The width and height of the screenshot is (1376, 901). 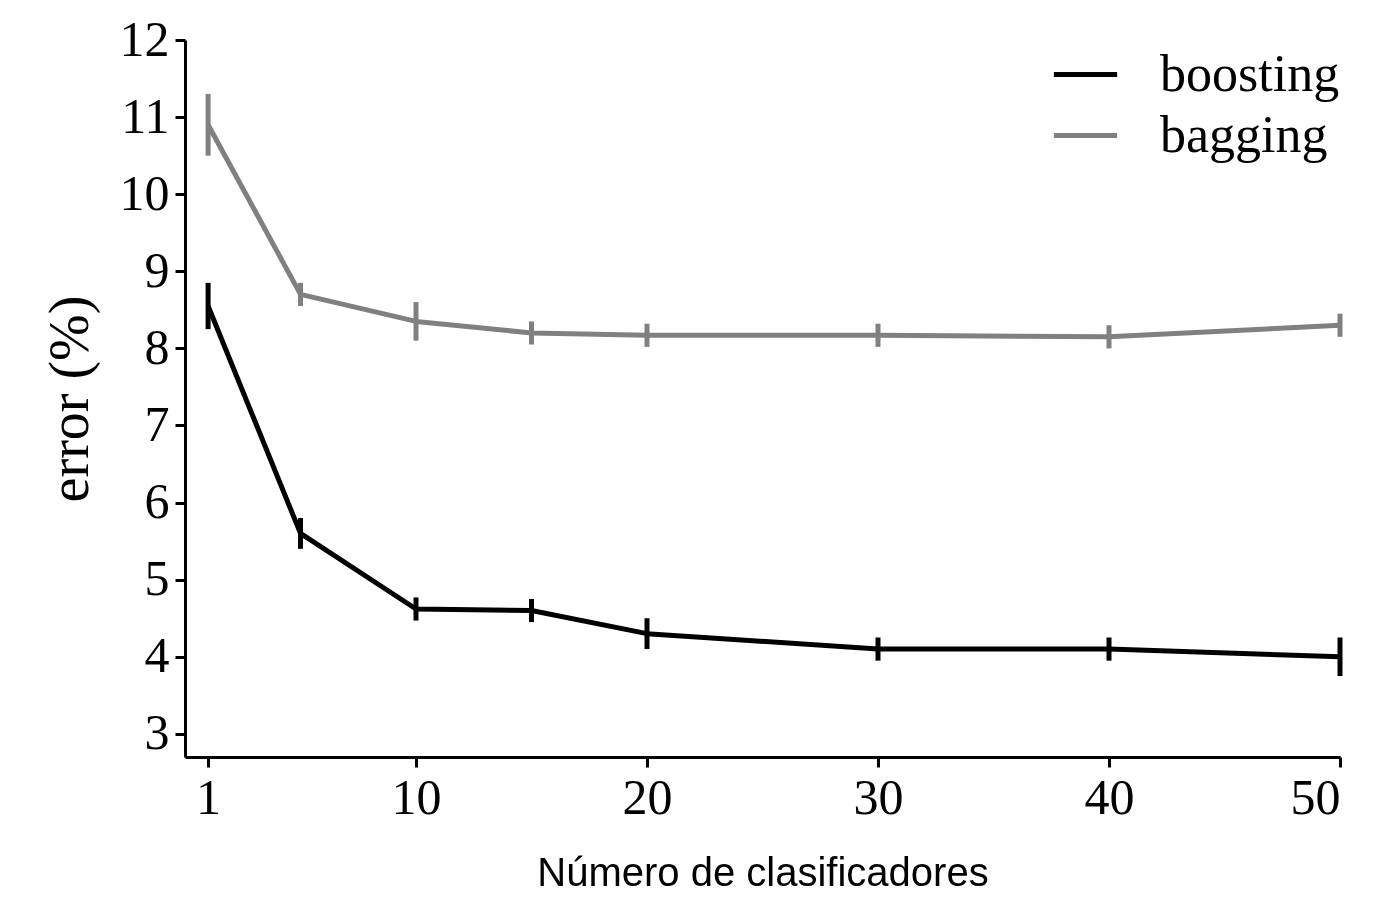 What do you see at coordinates (144, 38) in the screenshot?
I see `y-tick-label: 12` at bounding box center [144, 38].